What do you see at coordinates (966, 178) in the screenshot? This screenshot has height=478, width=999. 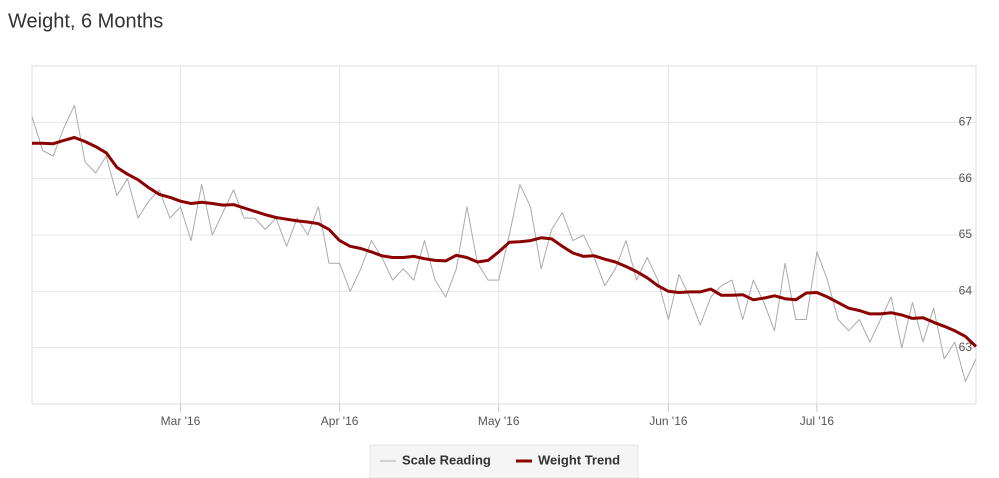 I see `y-tick-label: 66` at bounding box center [966, 178].